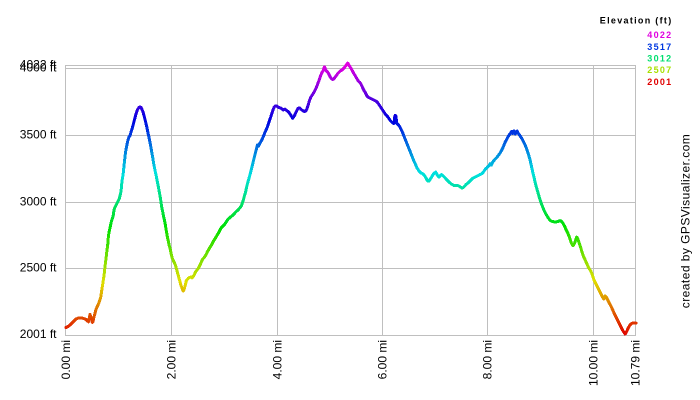 This screenshot has width=700, height=400. Describe the element at coordinates (66, 359) in the screenshot. I see `svg-text: 0.00 mi` at that location.